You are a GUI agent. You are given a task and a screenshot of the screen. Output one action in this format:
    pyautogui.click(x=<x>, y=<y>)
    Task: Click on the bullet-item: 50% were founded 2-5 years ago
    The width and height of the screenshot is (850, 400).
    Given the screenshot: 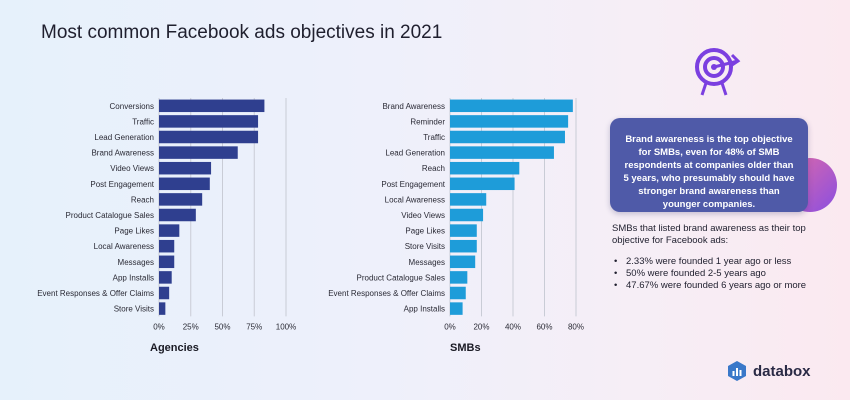 What is the action you would take?
    pyautogui.click(x=712, y=274)
    